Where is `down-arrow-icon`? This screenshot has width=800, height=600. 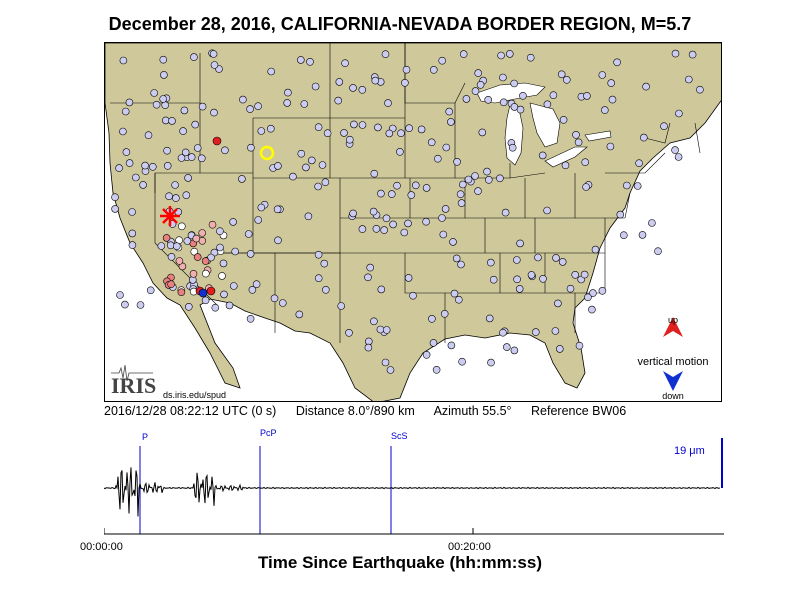
down-arrow-icon is located at coordinates (673, 381).